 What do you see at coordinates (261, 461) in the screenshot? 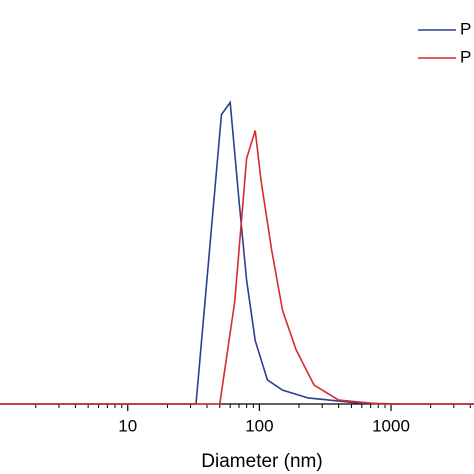
I see `x-axis-label: Diameter (nm)` at bounding box center [261, 461].